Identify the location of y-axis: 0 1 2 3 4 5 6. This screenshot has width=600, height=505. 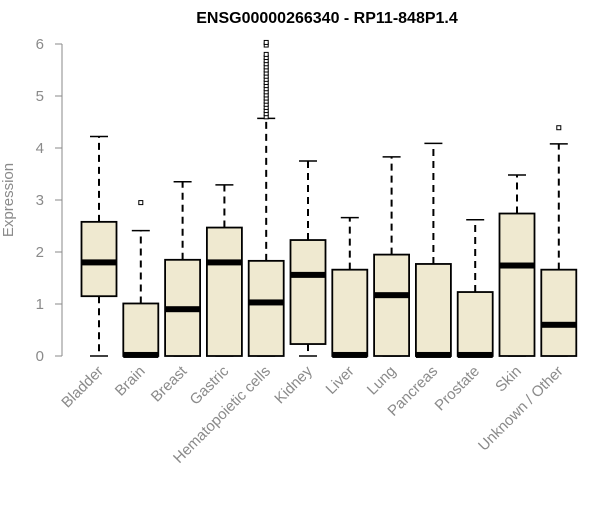
(49, 200).